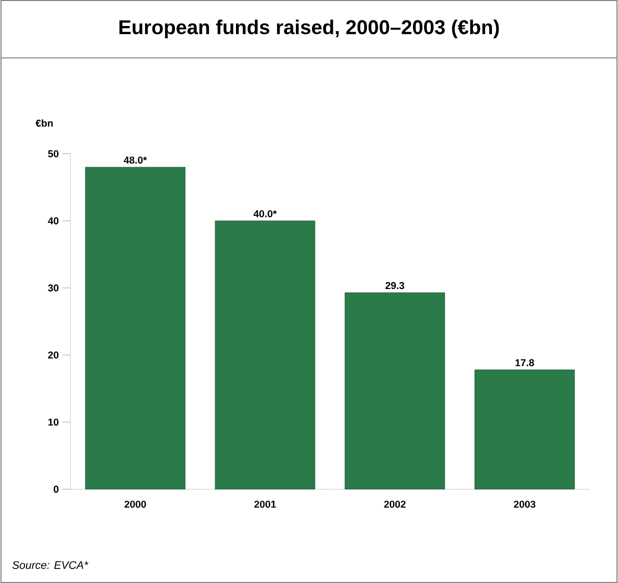 This screenshot has width=618, height=583. Describe the element at coordinates (265, 504) in the screenshot. I see `x-tick-label: 2001` at that location.